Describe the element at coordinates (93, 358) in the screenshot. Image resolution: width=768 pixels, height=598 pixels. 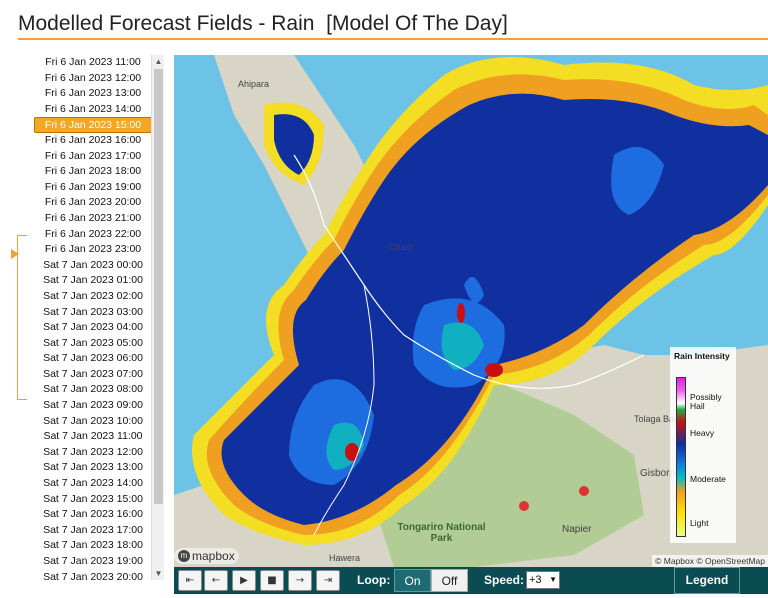
I see `time-list-item: Sat 7 Jan 2023 06:00` at that location.